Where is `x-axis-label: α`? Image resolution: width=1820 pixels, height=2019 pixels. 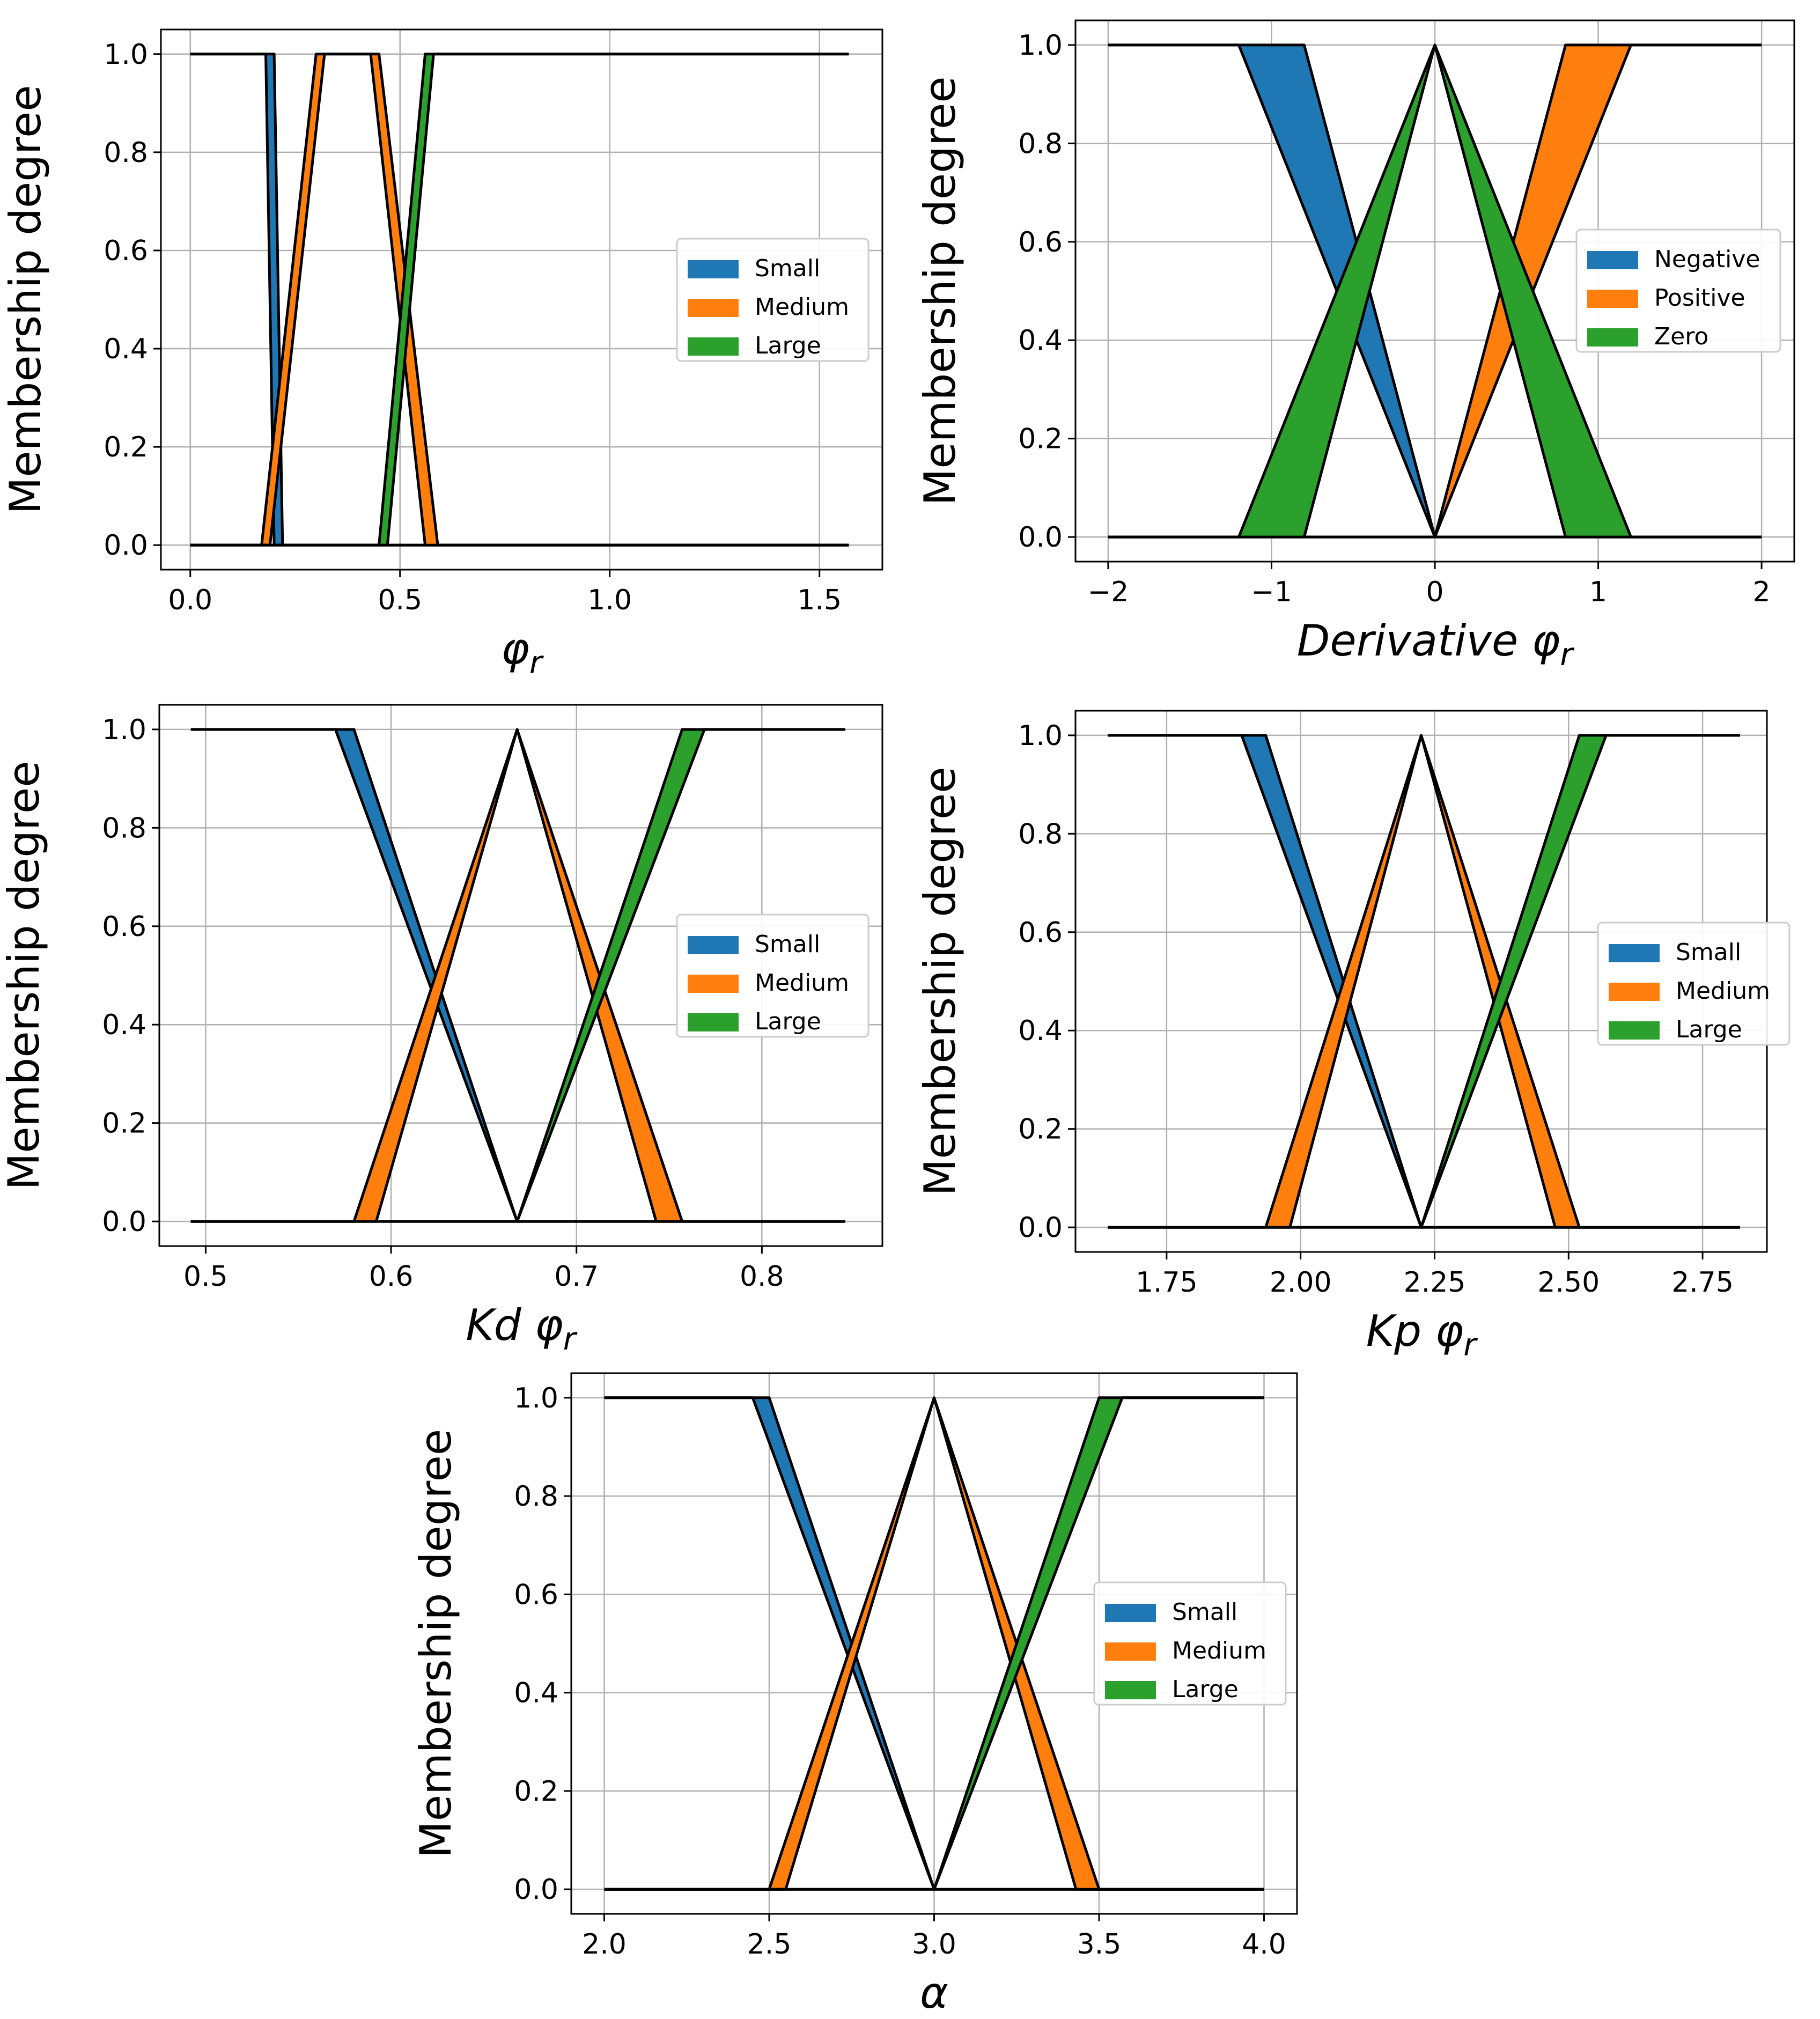
x-axis-label: α is located at coordinates (934, 1993).